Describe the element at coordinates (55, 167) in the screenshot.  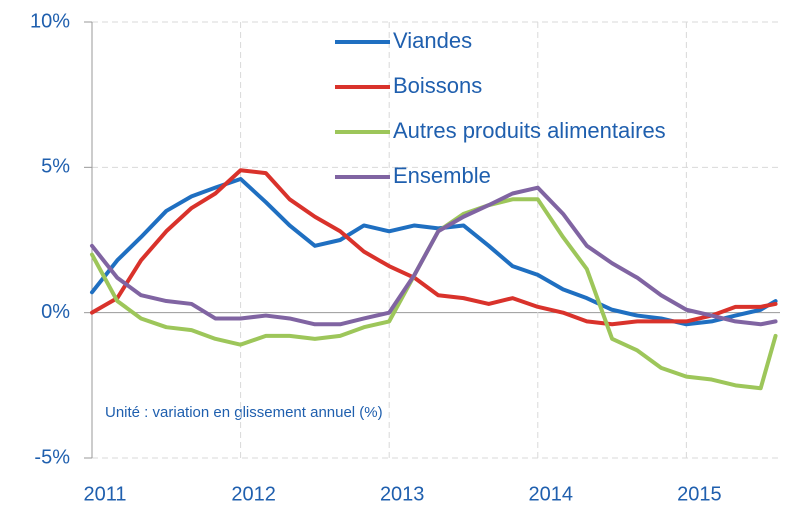
I see `y-tick-label: 5%` at that location.